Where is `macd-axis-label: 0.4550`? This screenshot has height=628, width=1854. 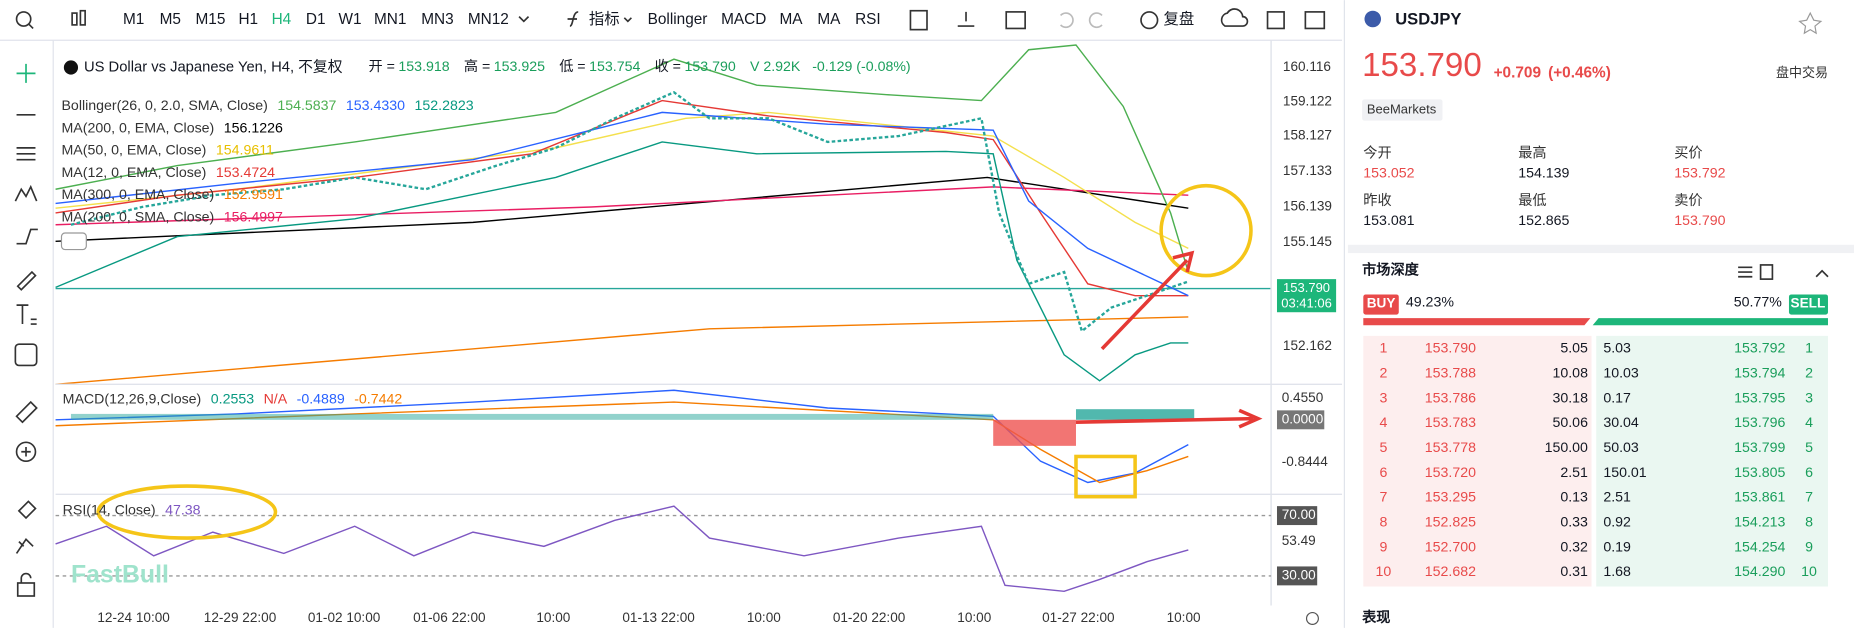
macd-axis-label: 0.4550 is located at coordinates (1303, 397).